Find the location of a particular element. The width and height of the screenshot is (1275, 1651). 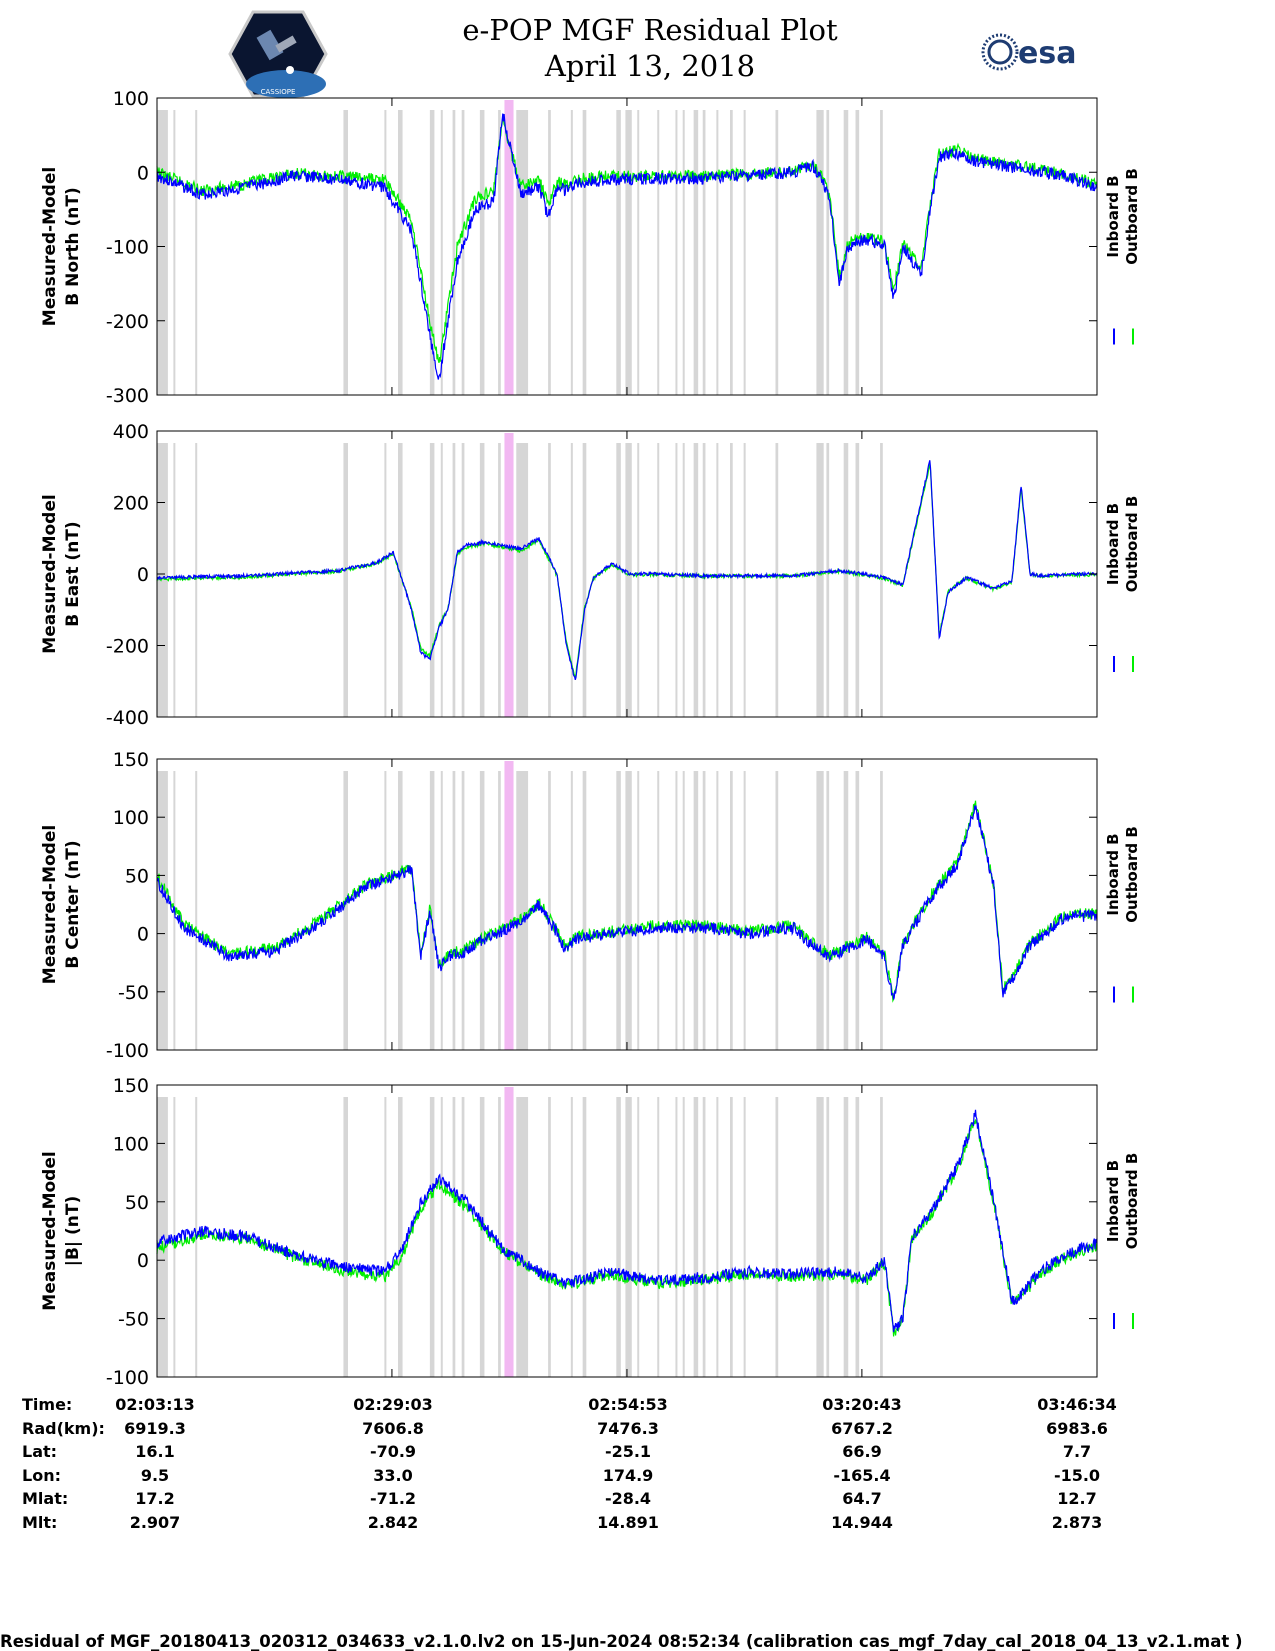

y-tick-label: -300 is located at coordinates (127, 396).